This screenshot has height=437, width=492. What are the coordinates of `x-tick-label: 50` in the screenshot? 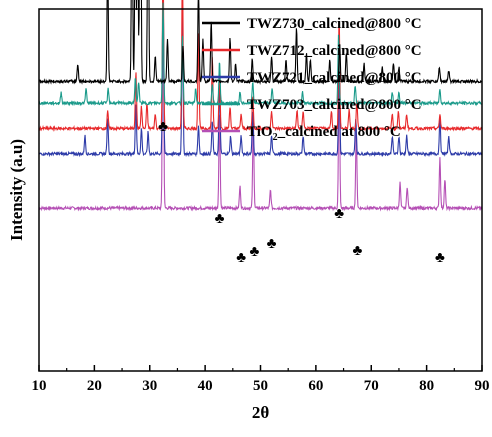 It's located at (260, 386).